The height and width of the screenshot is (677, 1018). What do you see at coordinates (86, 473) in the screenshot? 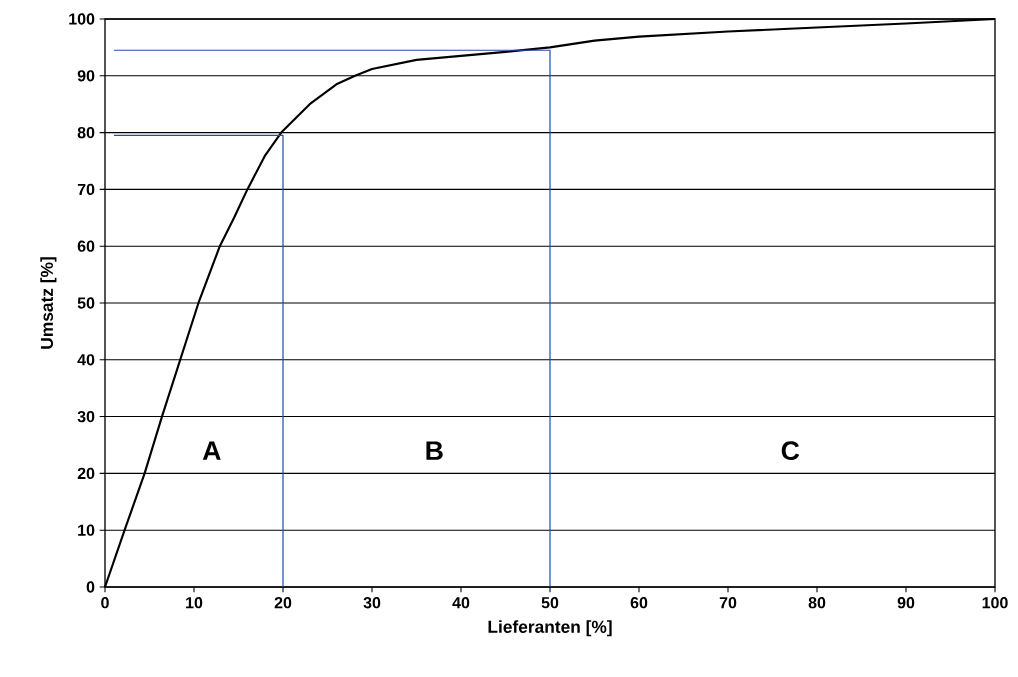
I see `y-tick-label: 20` at bounding box center [86, 473].